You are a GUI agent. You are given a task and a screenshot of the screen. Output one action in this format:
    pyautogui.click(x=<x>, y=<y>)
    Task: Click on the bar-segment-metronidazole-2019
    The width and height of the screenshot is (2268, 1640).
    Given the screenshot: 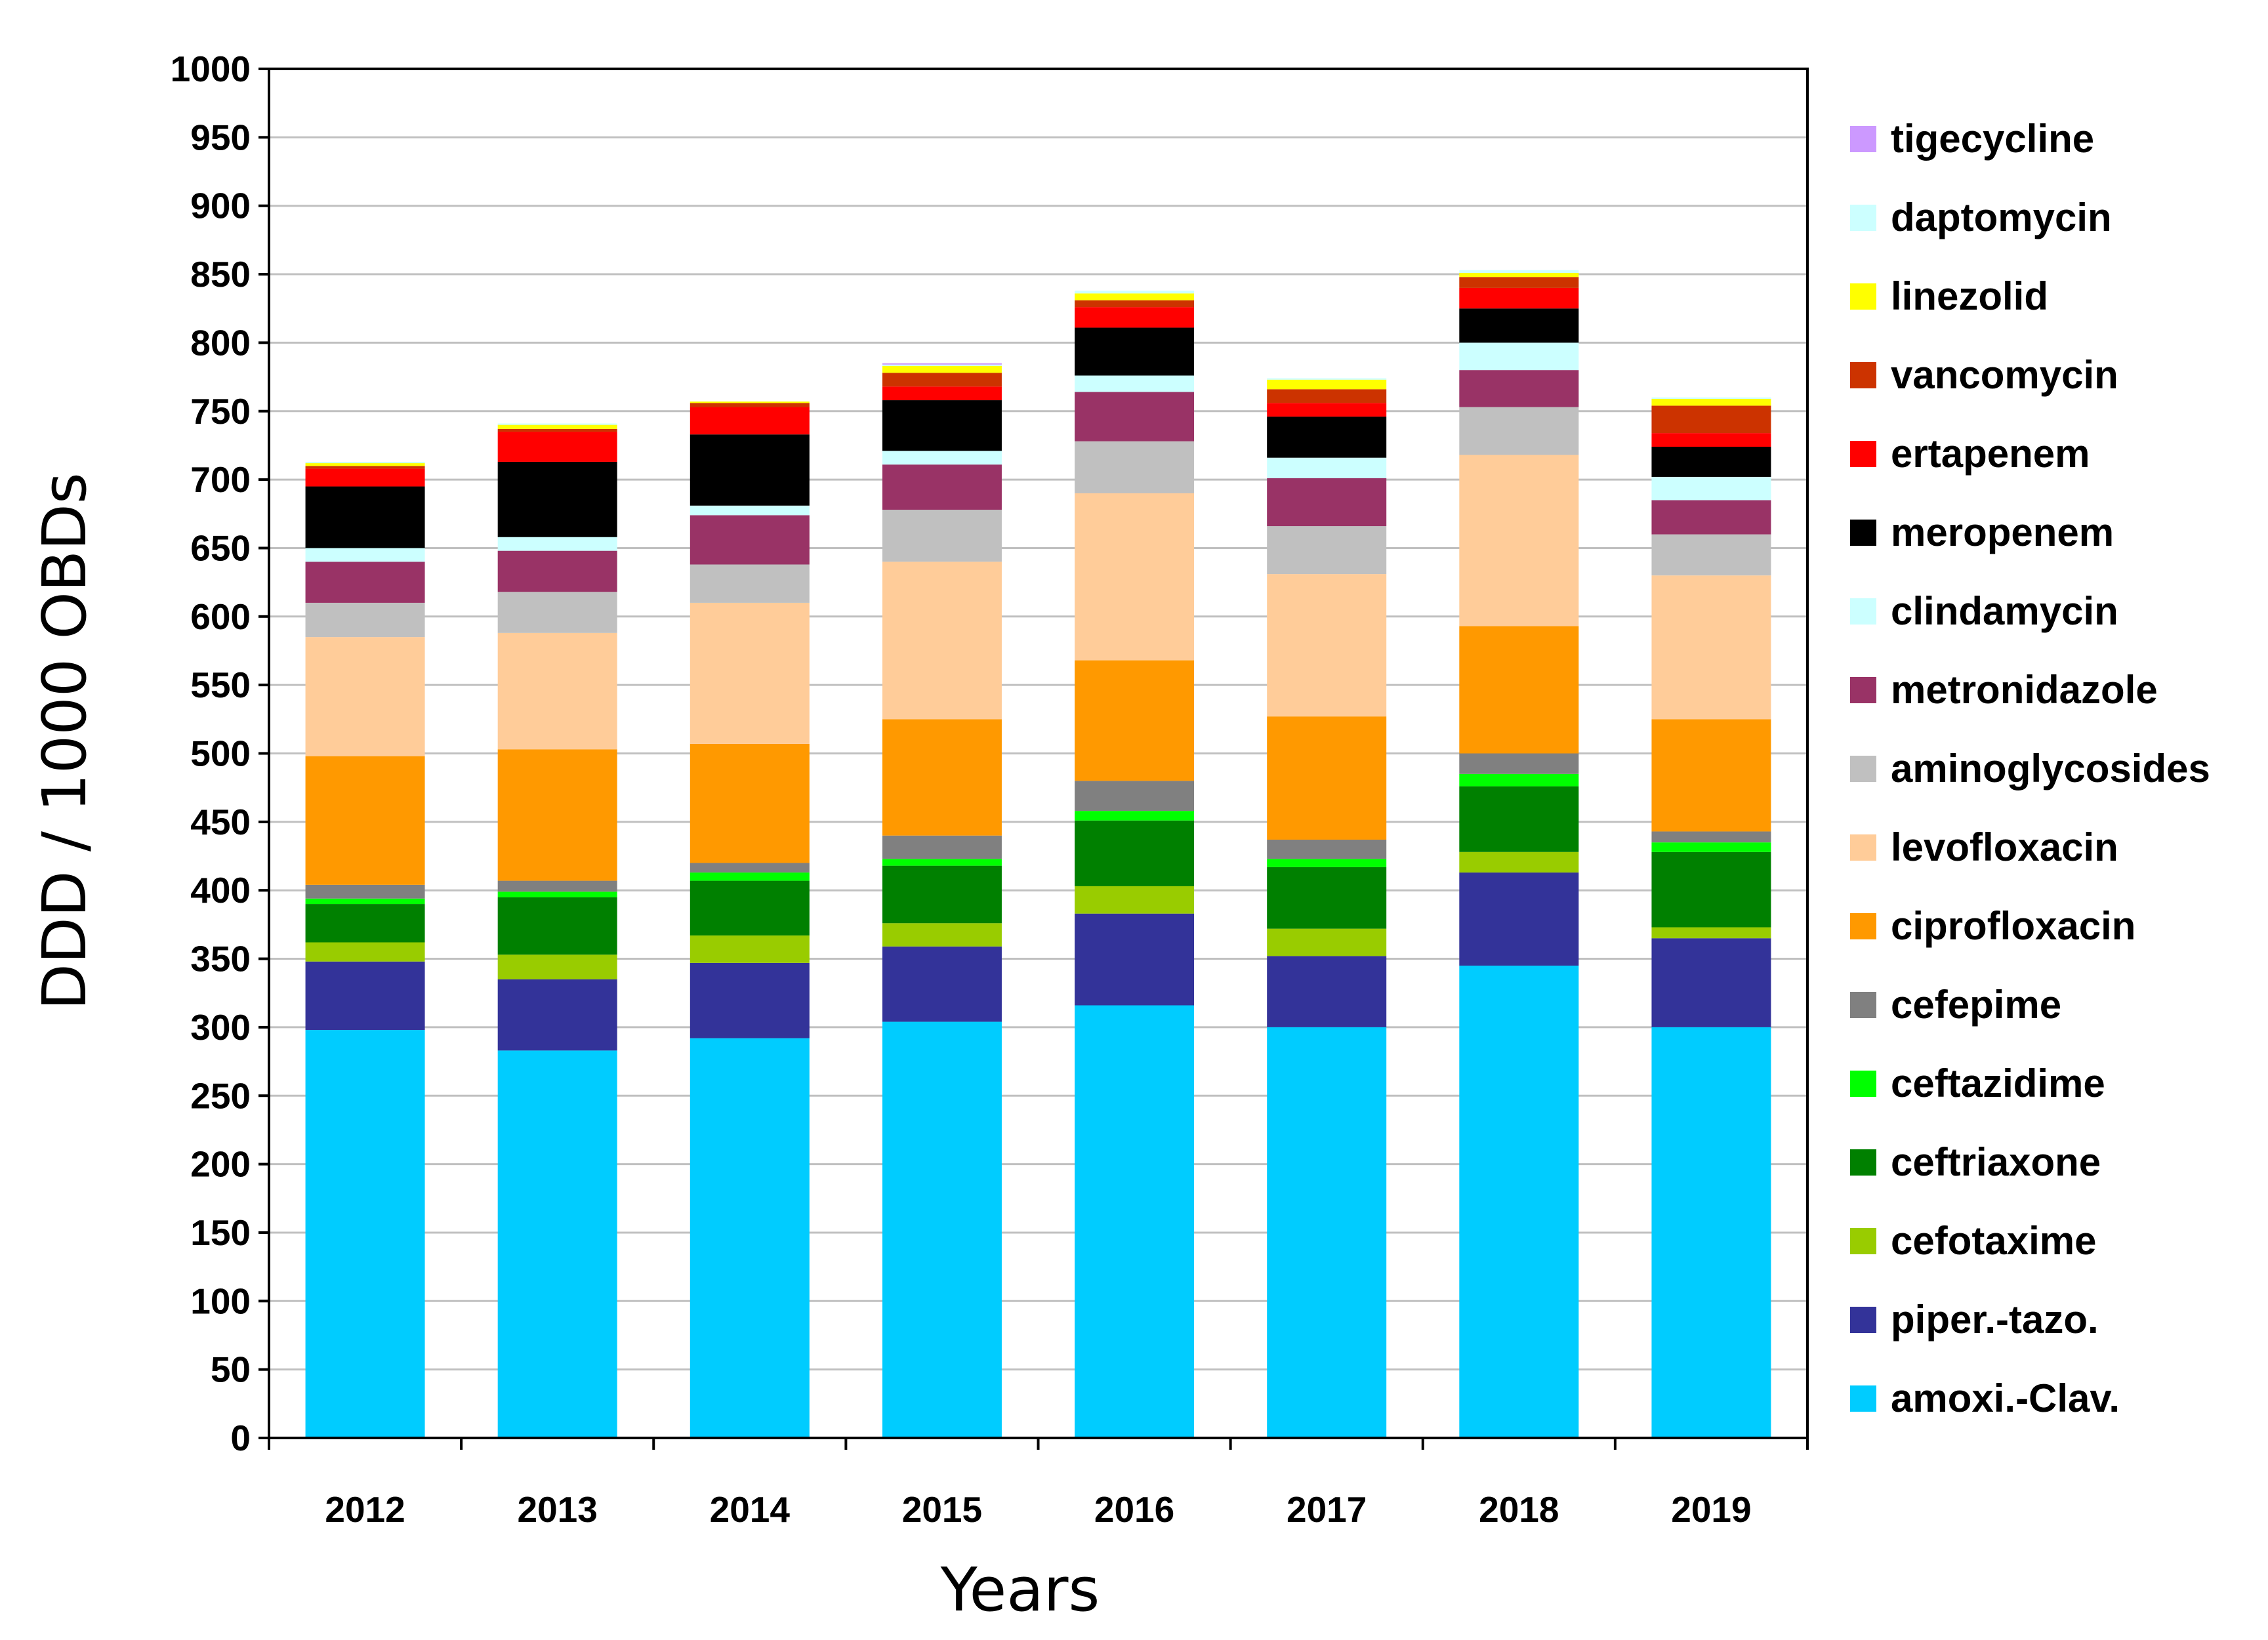 What is the action you would take?
    pyautogui.click(x=1711, y=517)
    